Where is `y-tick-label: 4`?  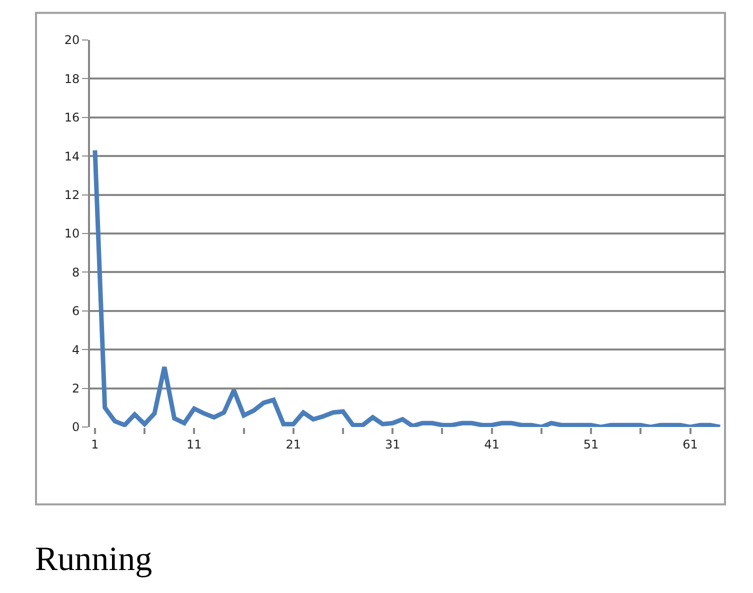 y-tick-label: 4 is located at coordinates (76, 349).